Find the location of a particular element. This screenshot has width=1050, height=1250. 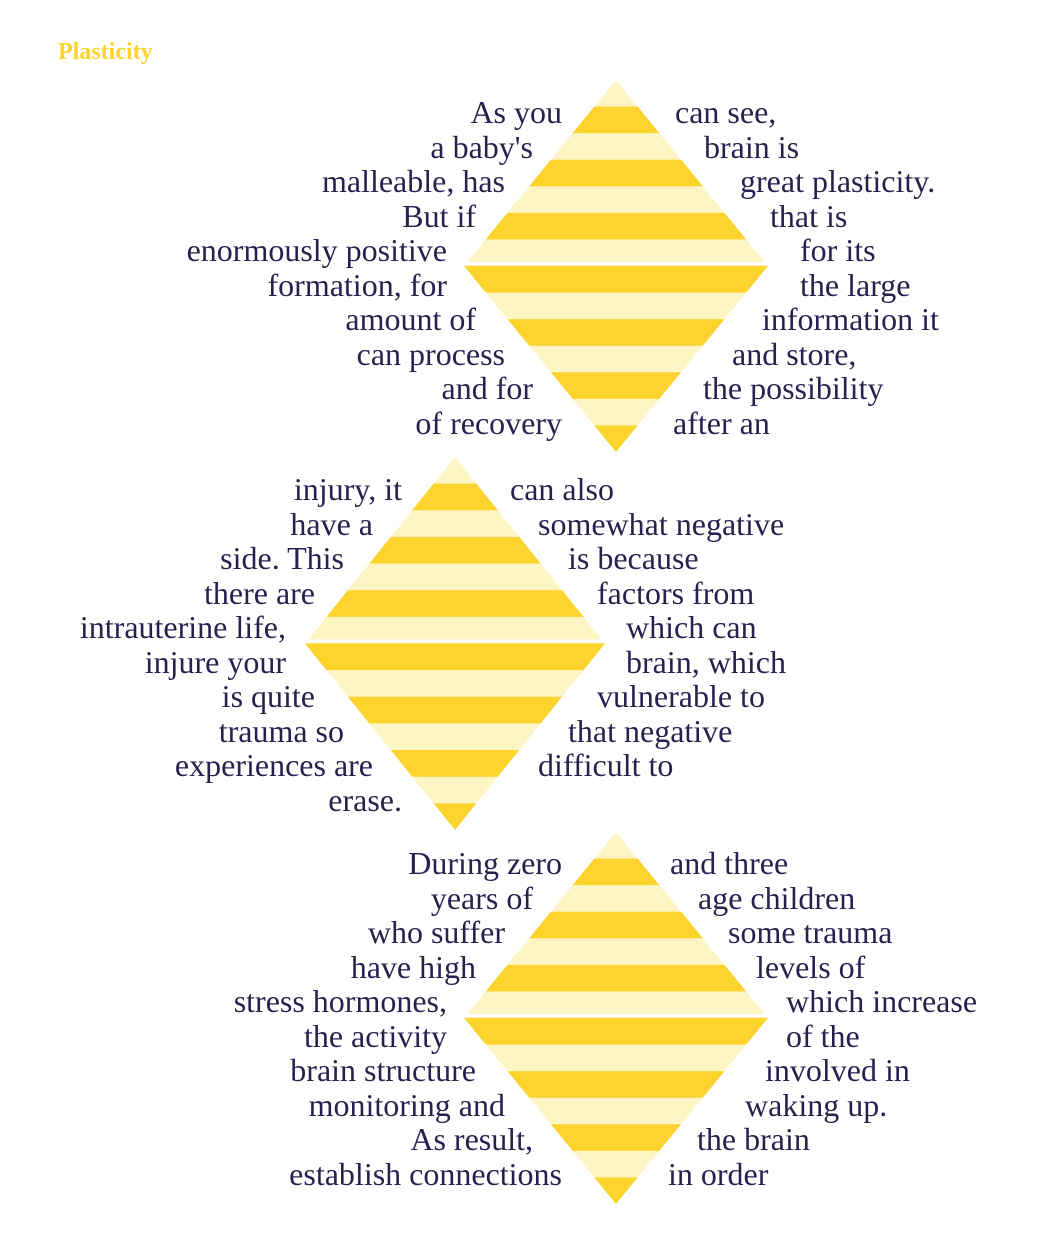

left-text-line: there are is located at coordinates (259, 592).